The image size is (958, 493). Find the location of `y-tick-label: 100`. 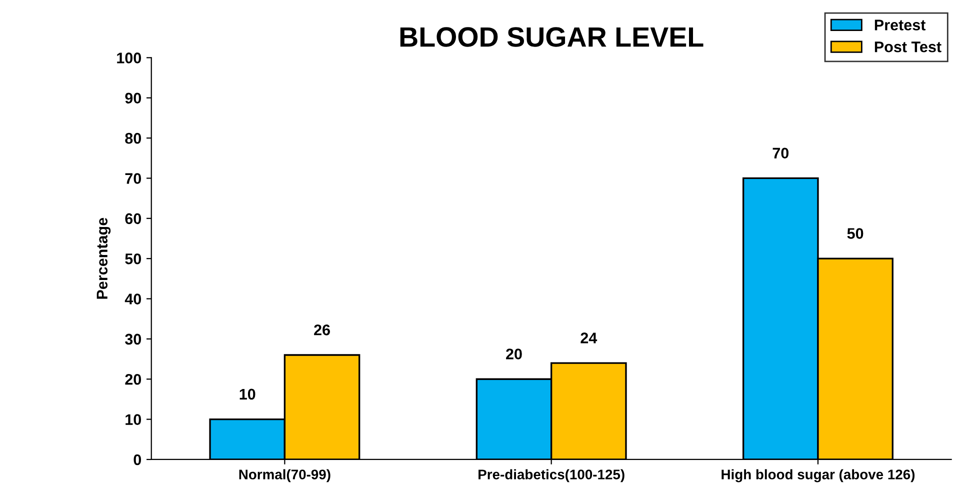

y-tick-label: 100 is located at coordinates (129, 58).